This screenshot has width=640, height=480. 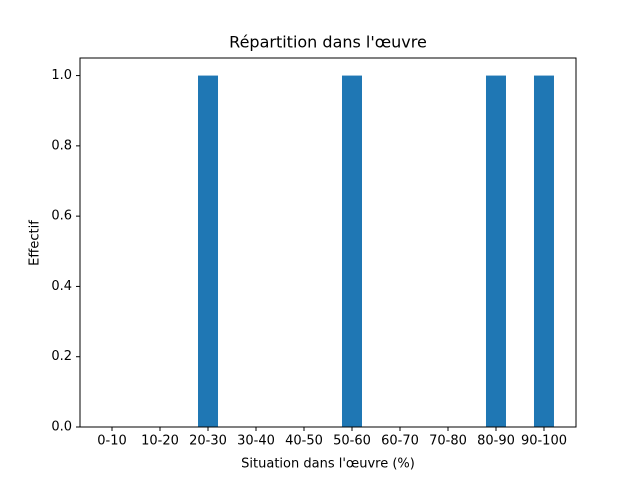 What do you see at coordinates (448, 441) in the screenshot?
I see `x-tick-label: 70-80` at bounding box center [448, 441].